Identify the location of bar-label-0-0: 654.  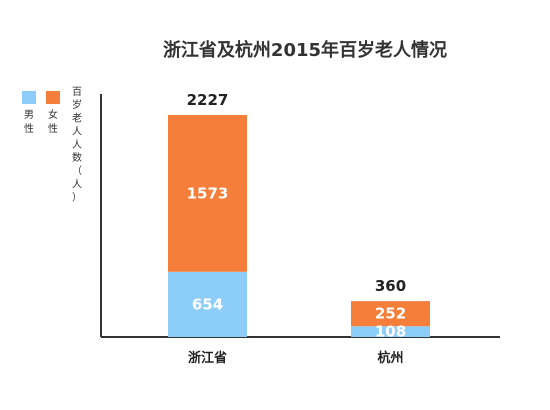
(207, 304).